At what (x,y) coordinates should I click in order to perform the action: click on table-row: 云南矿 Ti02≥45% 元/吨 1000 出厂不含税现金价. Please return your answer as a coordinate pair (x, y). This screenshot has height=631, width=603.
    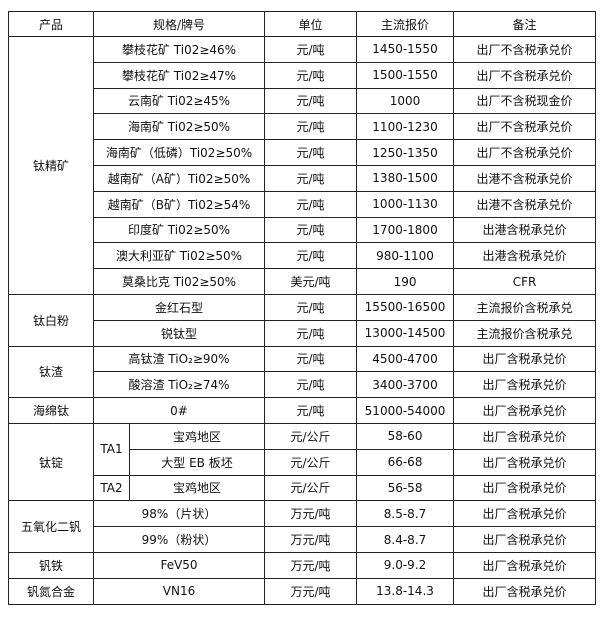
    Looking at the image, I should click on (303, 101).